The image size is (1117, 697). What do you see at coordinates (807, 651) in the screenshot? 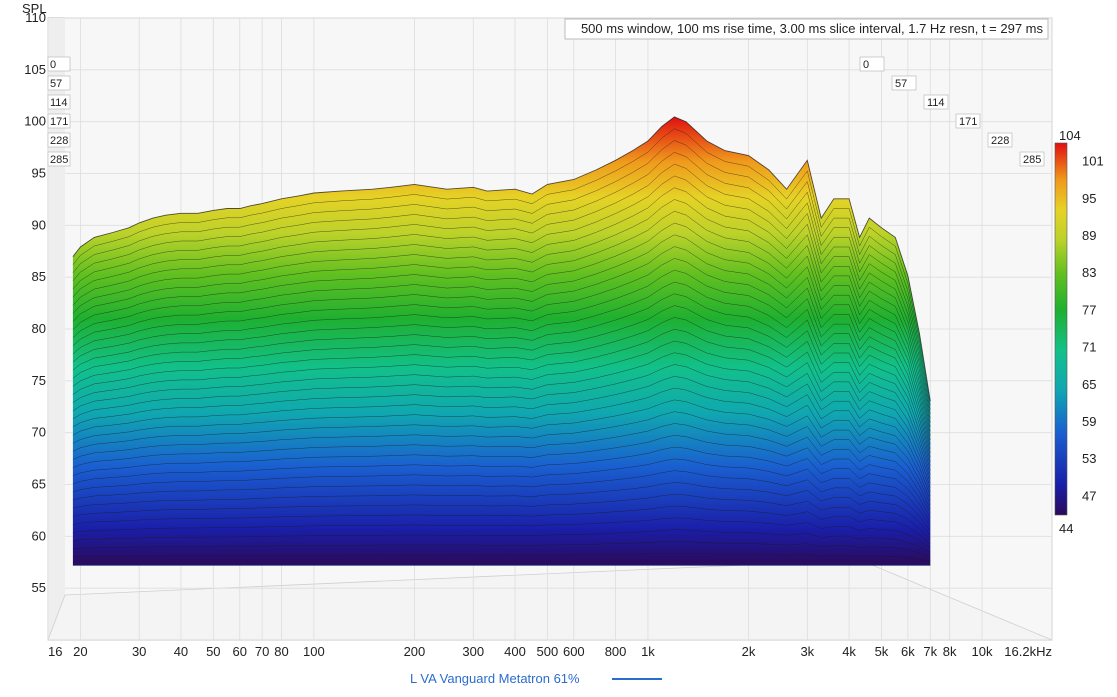
I see `x-tick-label: 3k` at bounding box center [807, 651].